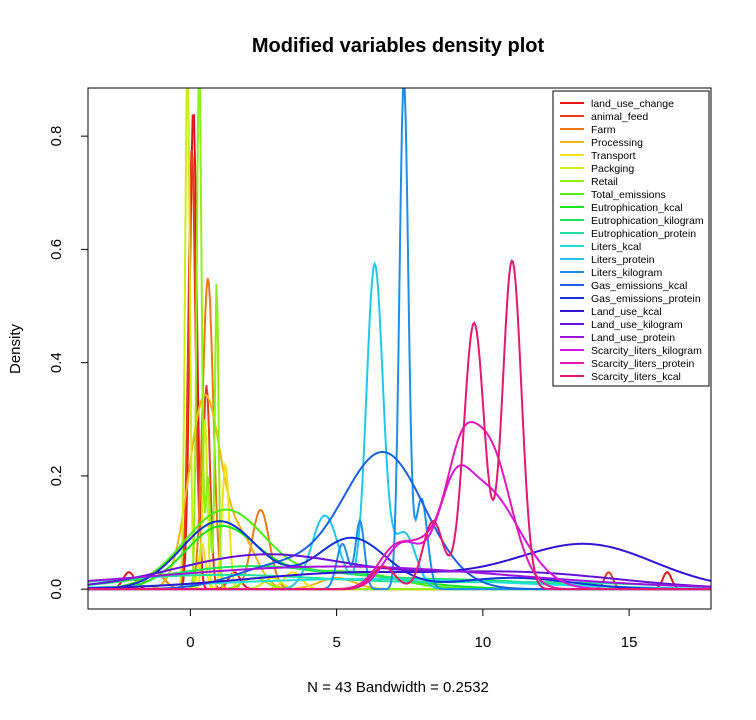 This screenshot has width=756, height=720. What do you see at coordinates (623, 260) in the screenshot?
I see `legend-label-Liters_protein: Liters_protein` at bounding box center [623, 260].